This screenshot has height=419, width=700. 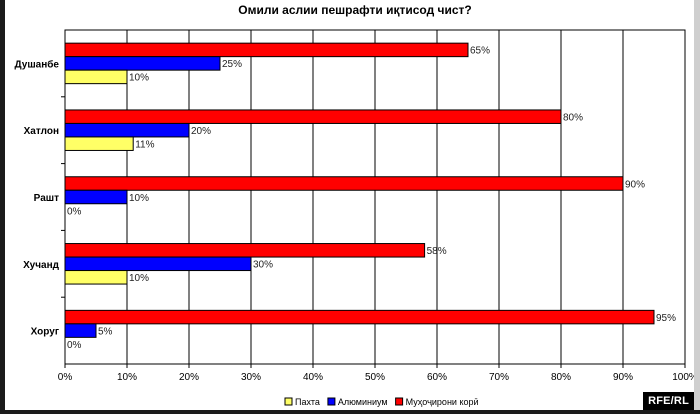 What do you see at coordinates (41, 265) in the screenshot?
I see `category-label: Хучанд` at bounding box center [41, 265].